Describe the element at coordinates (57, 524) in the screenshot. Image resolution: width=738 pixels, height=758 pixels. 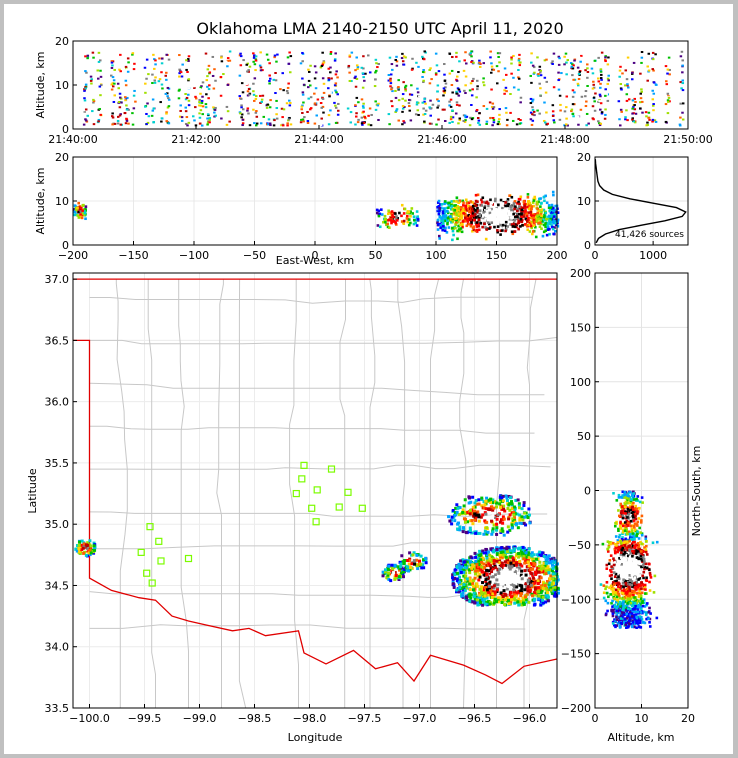
I see `latitude-tick-label: 35.0` at that location.